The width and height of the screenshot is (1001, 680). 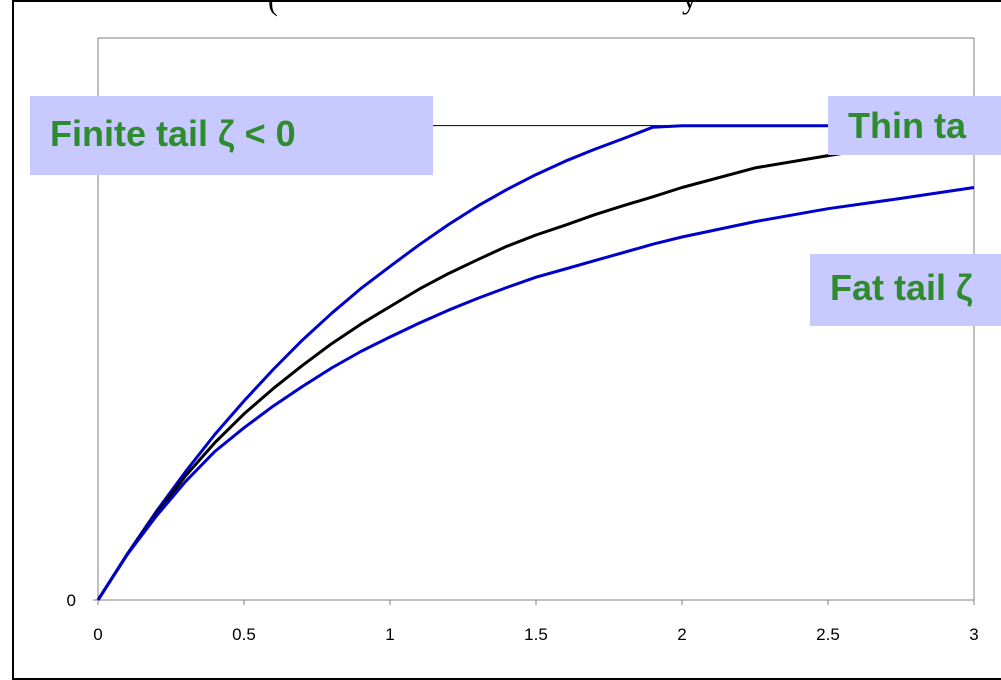 What do you see at coordinates (828, 634) in the screenshot?
I see `x-tick-label: 2.5` at bounding box center [828, 634].